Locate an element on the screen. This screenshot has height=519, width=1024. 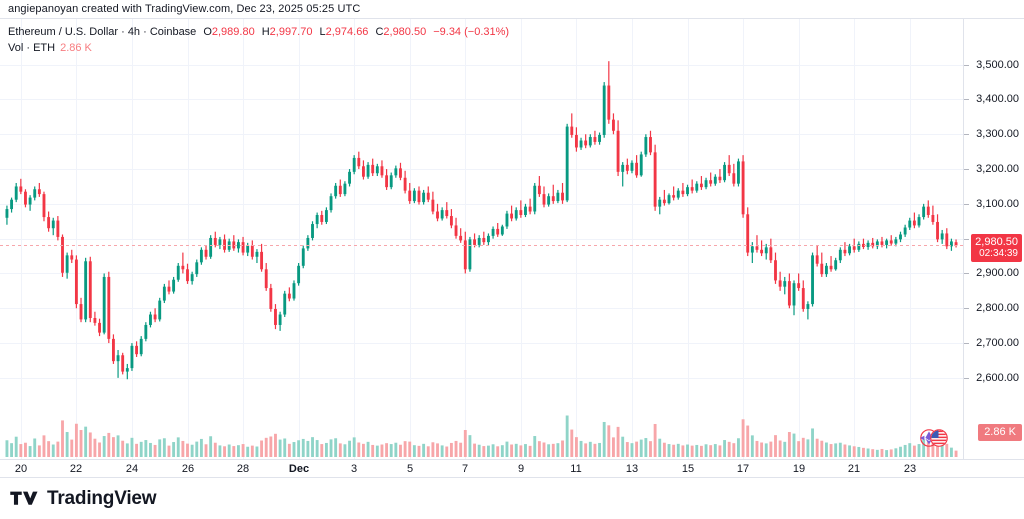
time-tick-13: 13 is located at coordinates (632, 469).